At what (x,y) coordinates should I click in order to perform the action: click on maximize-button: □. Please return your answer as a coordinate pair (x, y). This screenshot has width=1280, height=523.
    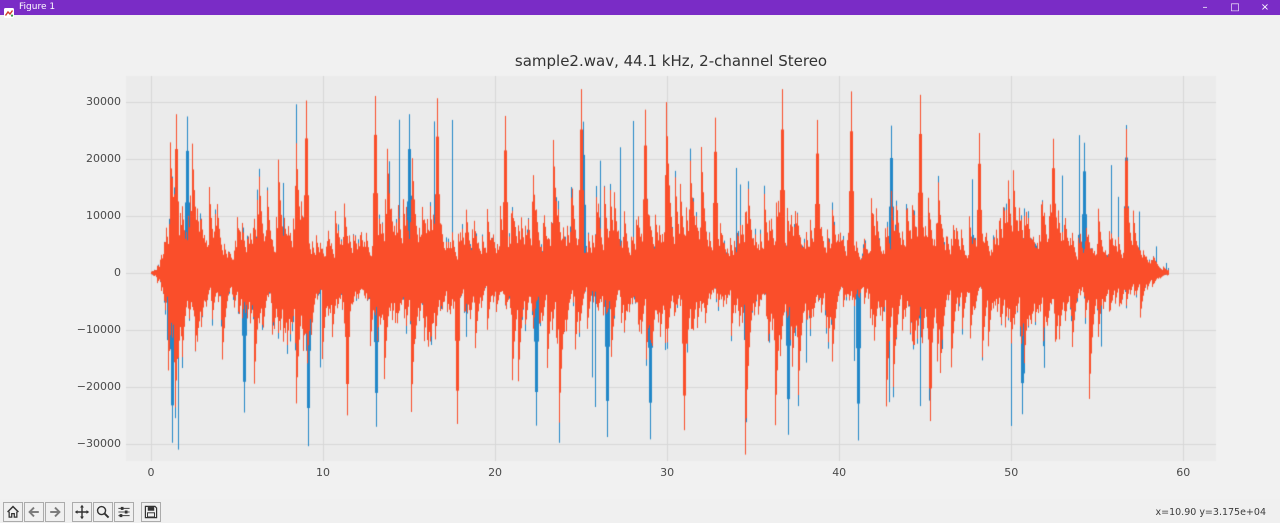
    Looking at the image, I should click on (1235, 7).